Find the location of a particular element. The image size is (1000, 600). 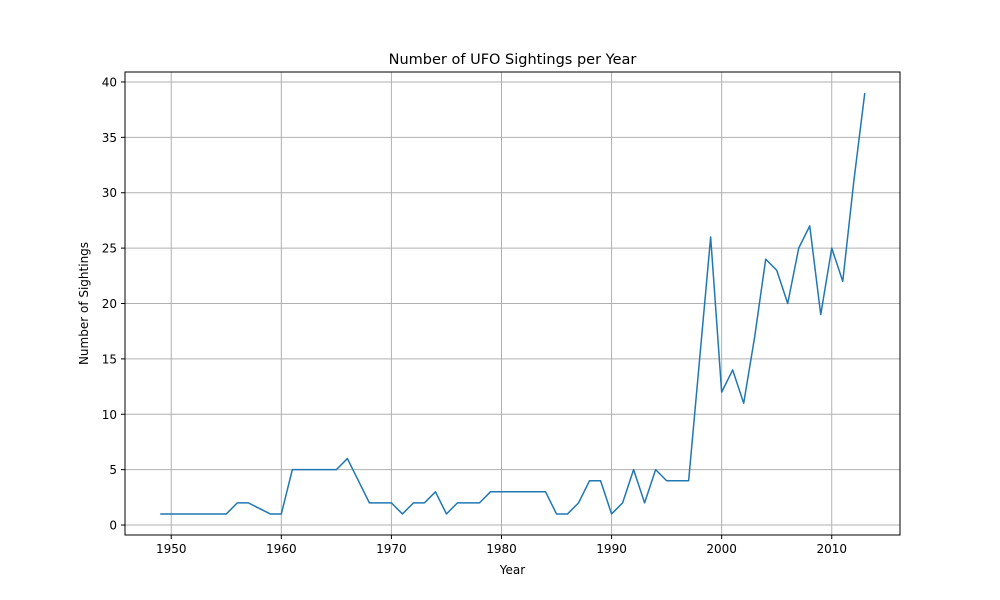

y-tick-label: 25 is located at coordinates (109, 249).